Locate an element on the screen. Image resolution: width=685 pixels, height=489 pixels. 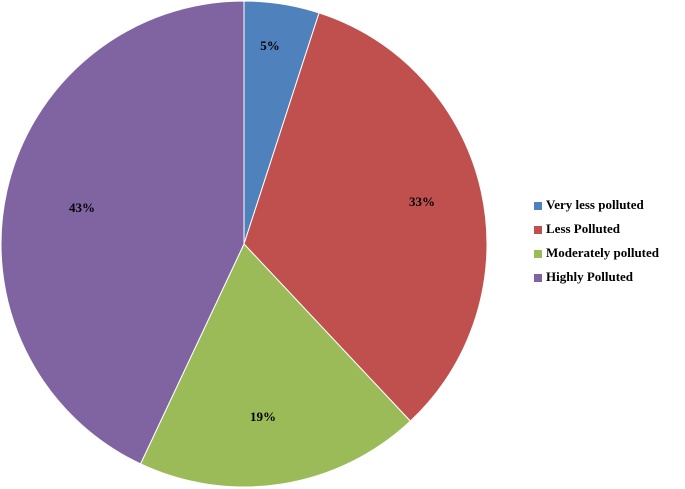
slice-label-very-less-polluted: 5% is located at coordinates (270, 45).